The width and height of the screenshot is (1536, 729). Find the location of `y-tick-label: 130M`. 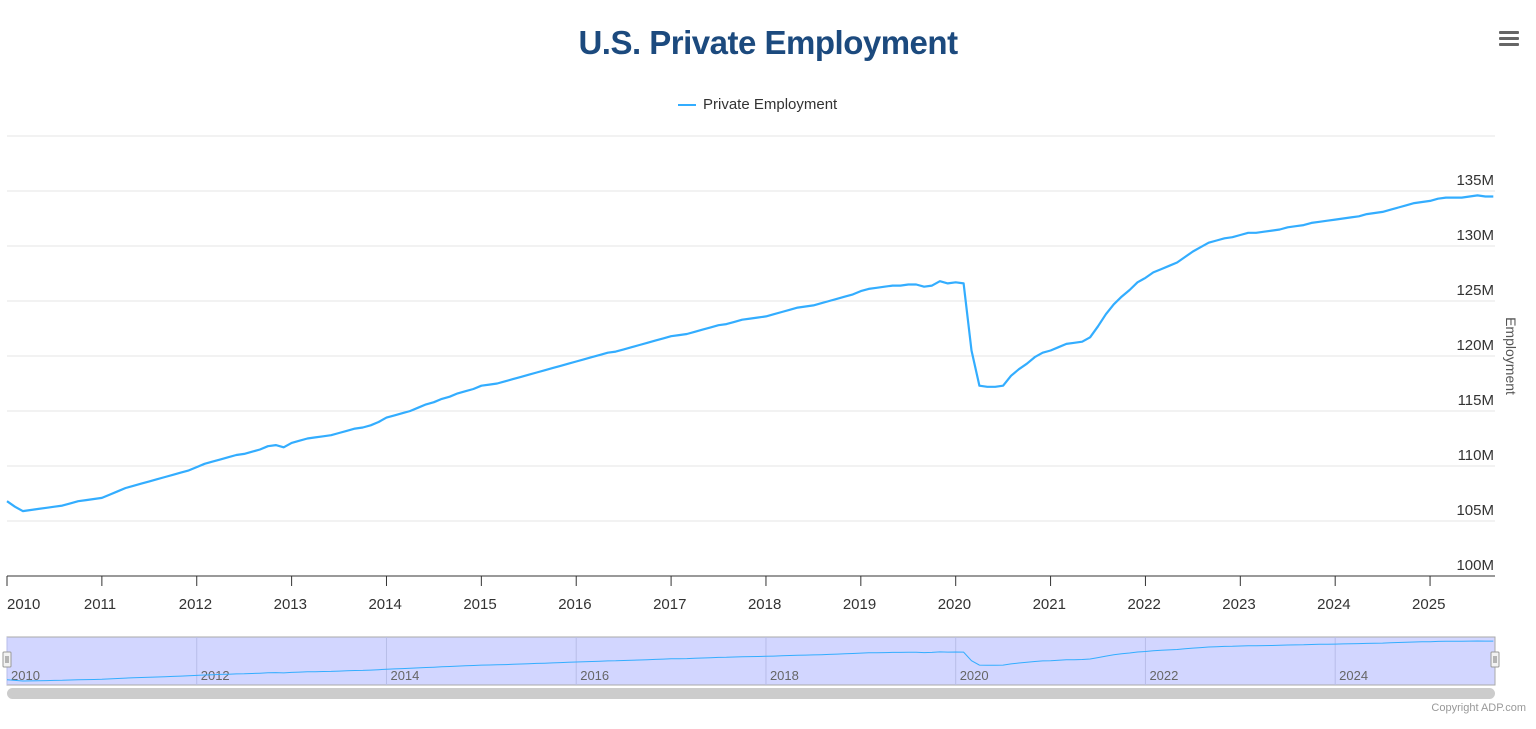

y-tick-label: 130M is located at coordinates (1475, 235).